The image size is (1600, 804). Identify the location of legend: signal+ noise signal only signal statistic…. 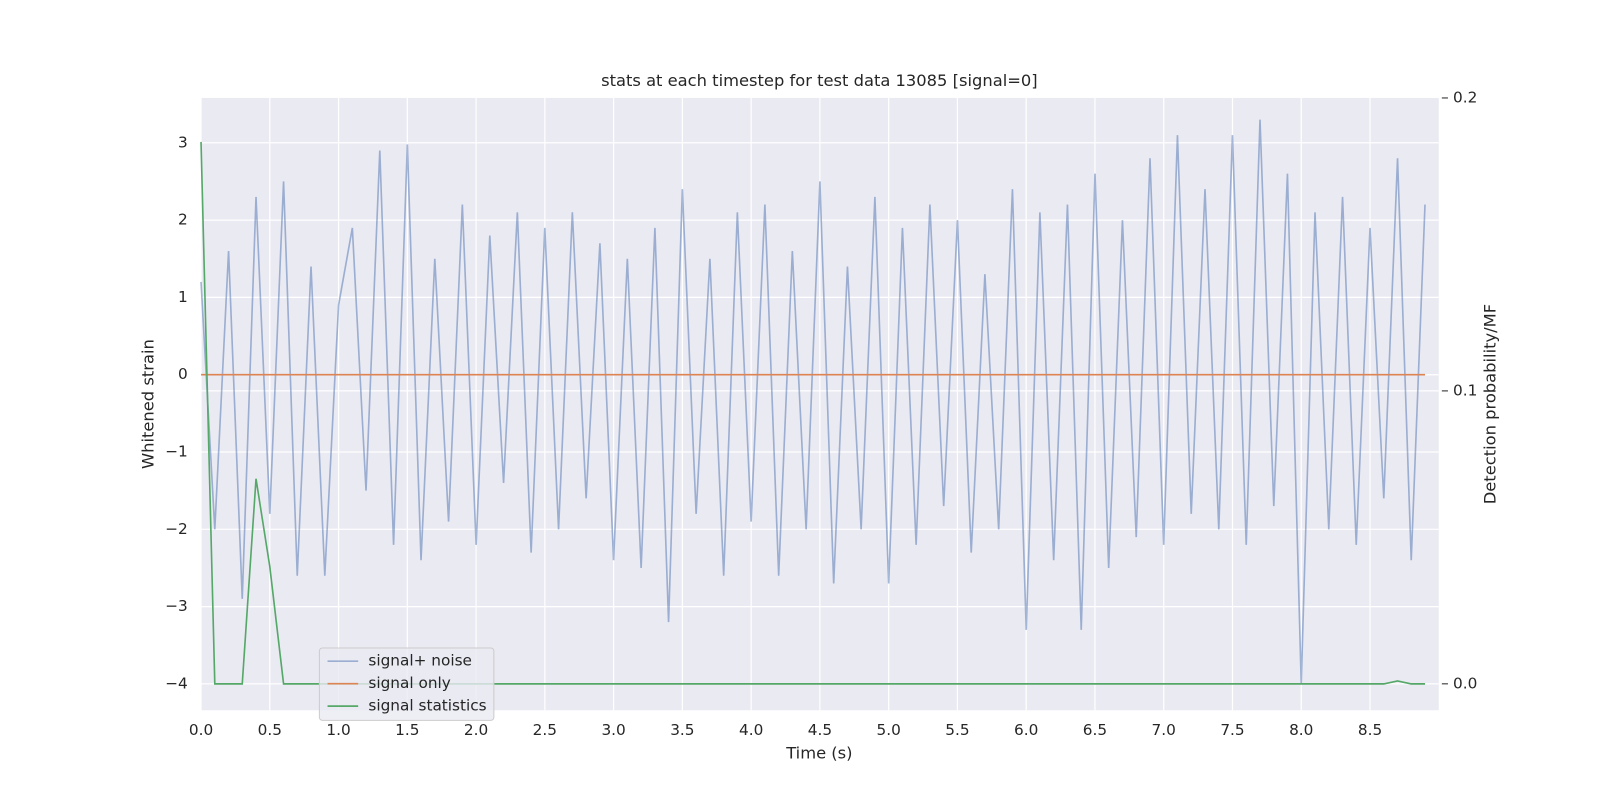
(406, 684).